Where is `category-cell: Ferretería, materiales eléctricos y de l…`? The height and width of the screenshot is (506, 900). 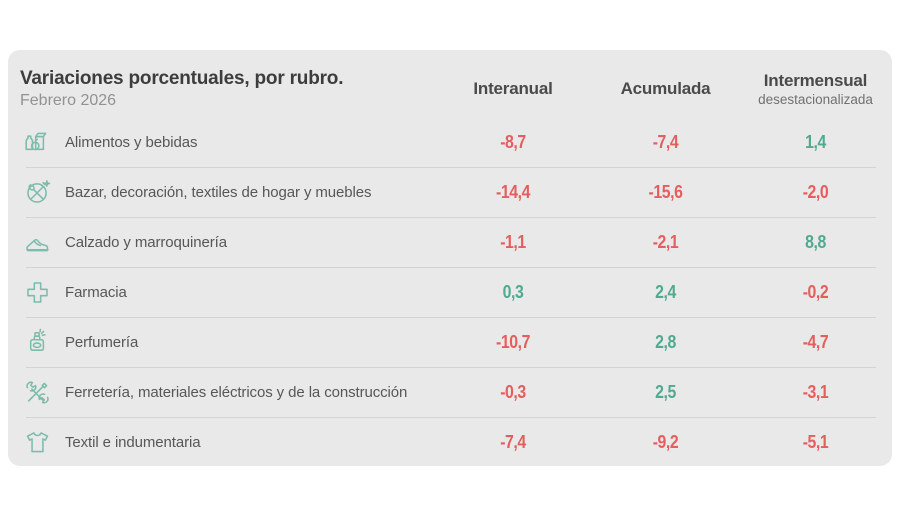
category-cell: Ferretería, materiales eléctricos y de l… is located at coordinates (229, 392).